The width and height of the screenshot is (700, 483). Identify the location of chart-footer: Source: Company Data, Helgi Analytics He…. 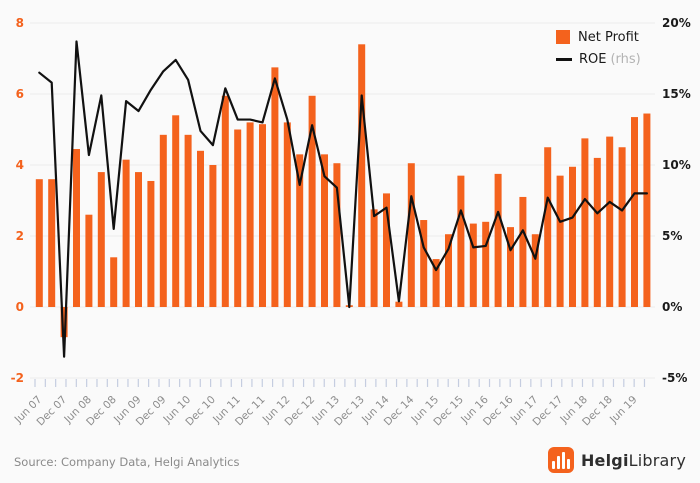
(350, 460).